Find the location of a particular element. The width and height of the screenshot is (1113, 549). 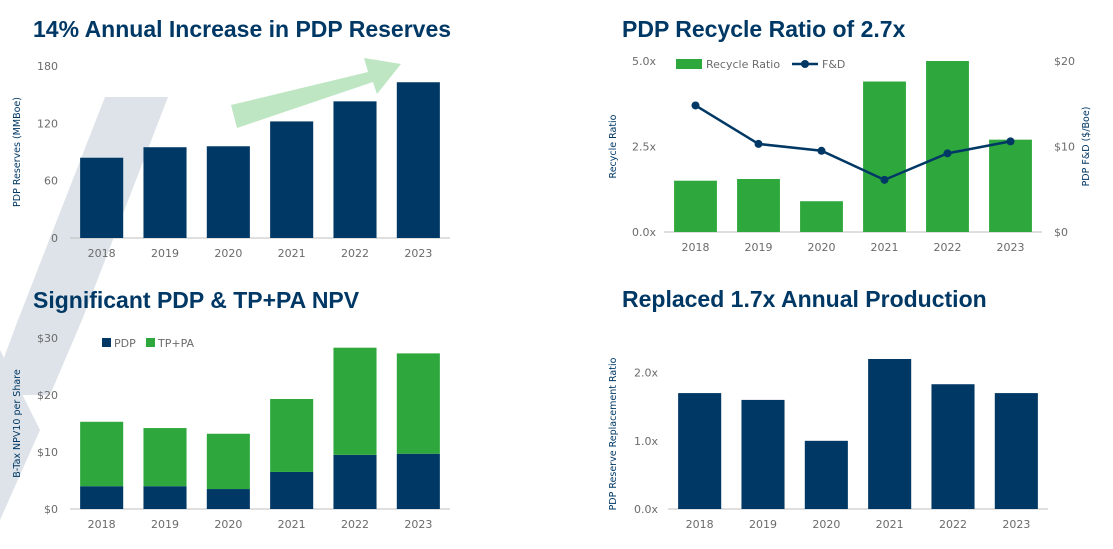

npv-title: Significant PDP & TP+PA NPV is located at coordinates (196, 300).